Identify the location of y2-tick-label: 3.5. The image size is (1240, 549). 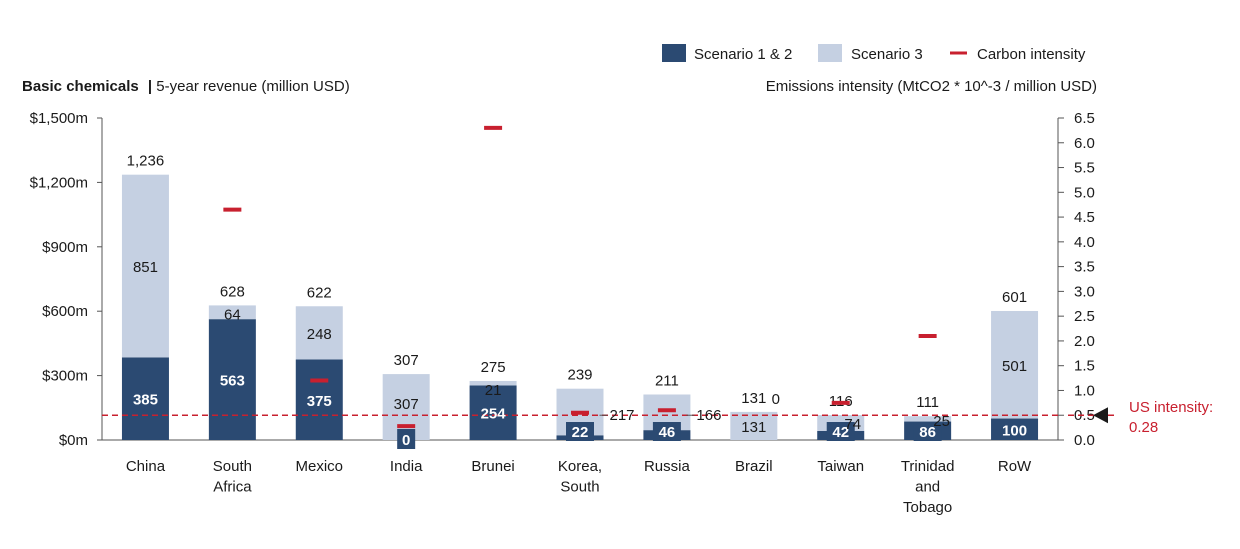
(1084, 267).